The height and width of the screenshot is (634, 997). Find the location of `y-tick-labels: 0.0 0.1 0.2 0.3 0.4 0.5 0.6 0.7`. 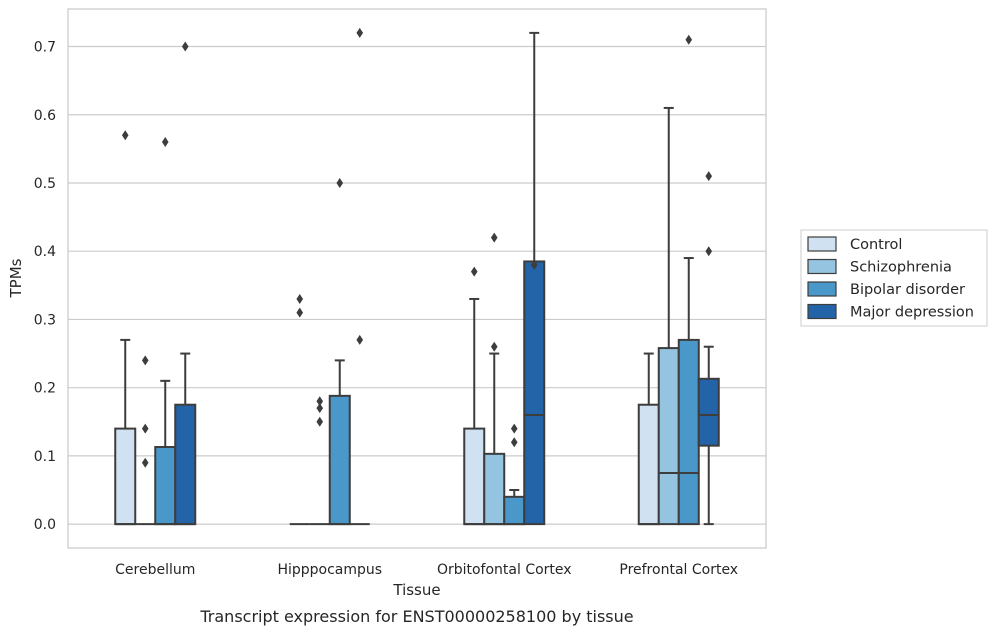

y-tick-labels: 0.0 0.1 0.2 0.3 0.4 0.5 0.6 0.7 is located at coordinates (45, 287).